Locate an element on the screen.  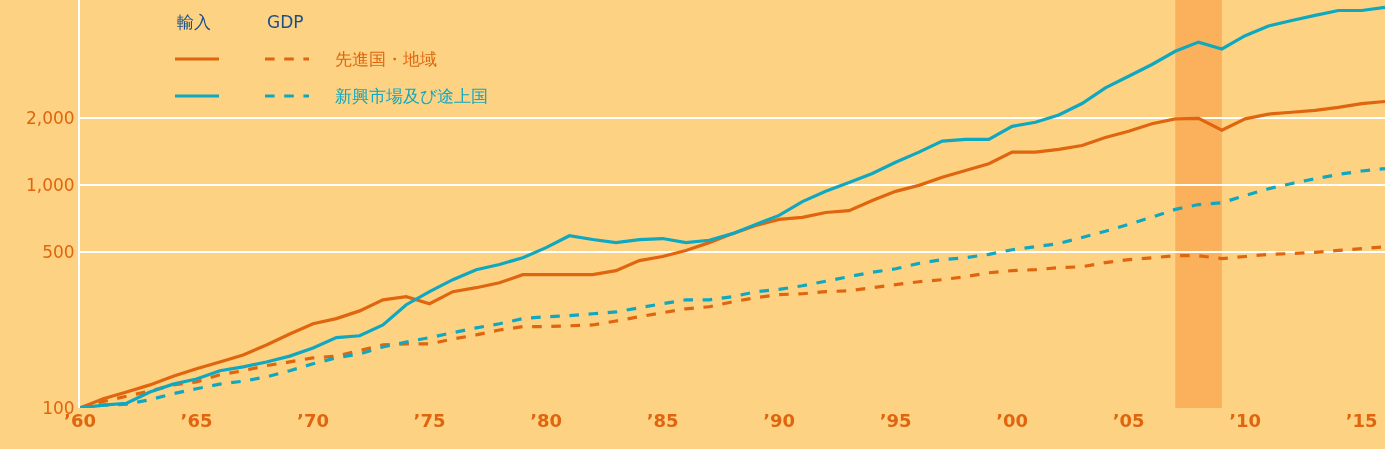
x-tick-label: ’75 is located at coordinates (429, 420).